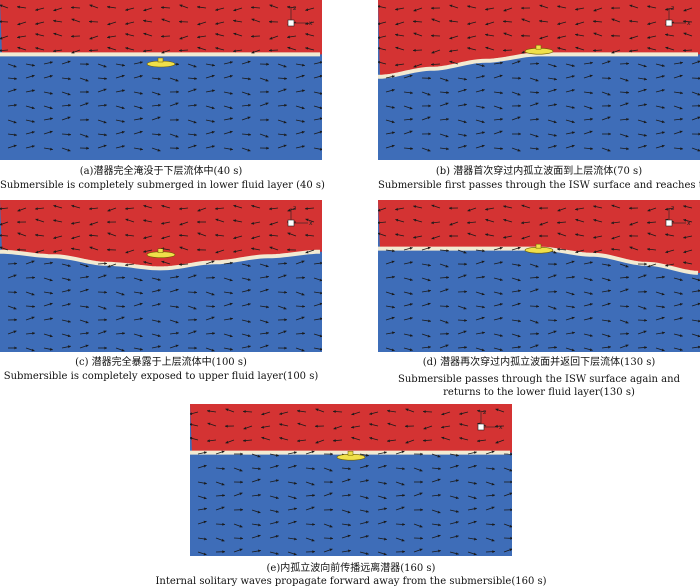 The width and height of the screenshot is (700, 588). What do you see at coordinates (539, 392) in the screenshot?
I see `caption-en-d-line2: returns to the lower fluid layer(130 s)` at bounding box center [539, 392].